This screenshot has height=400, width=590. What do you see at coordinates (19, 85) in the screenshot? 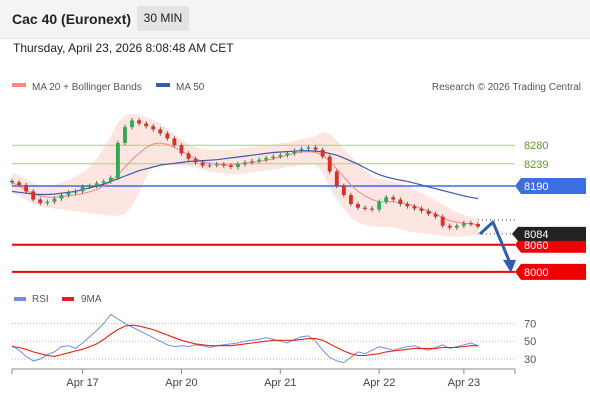
I see `ma20-legend-swatch` at bounding box center [19, 85].